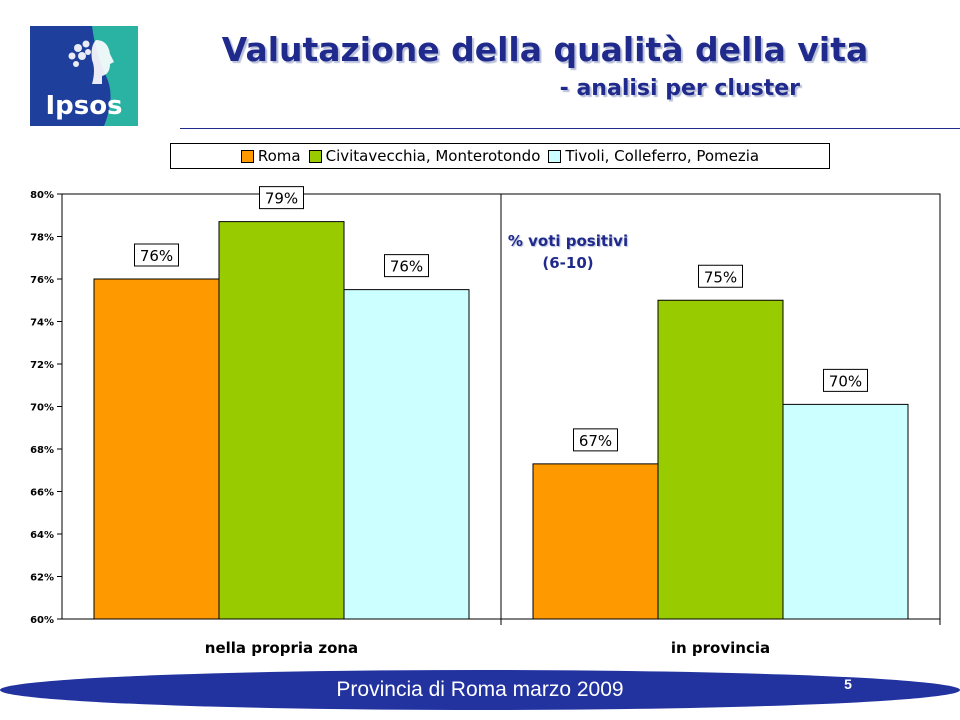  Describe the element at coordinates (433, 156) in the screenshot. I see `legend-label-civitavecchia: Civitavecchia, Monterotondo` at that location.